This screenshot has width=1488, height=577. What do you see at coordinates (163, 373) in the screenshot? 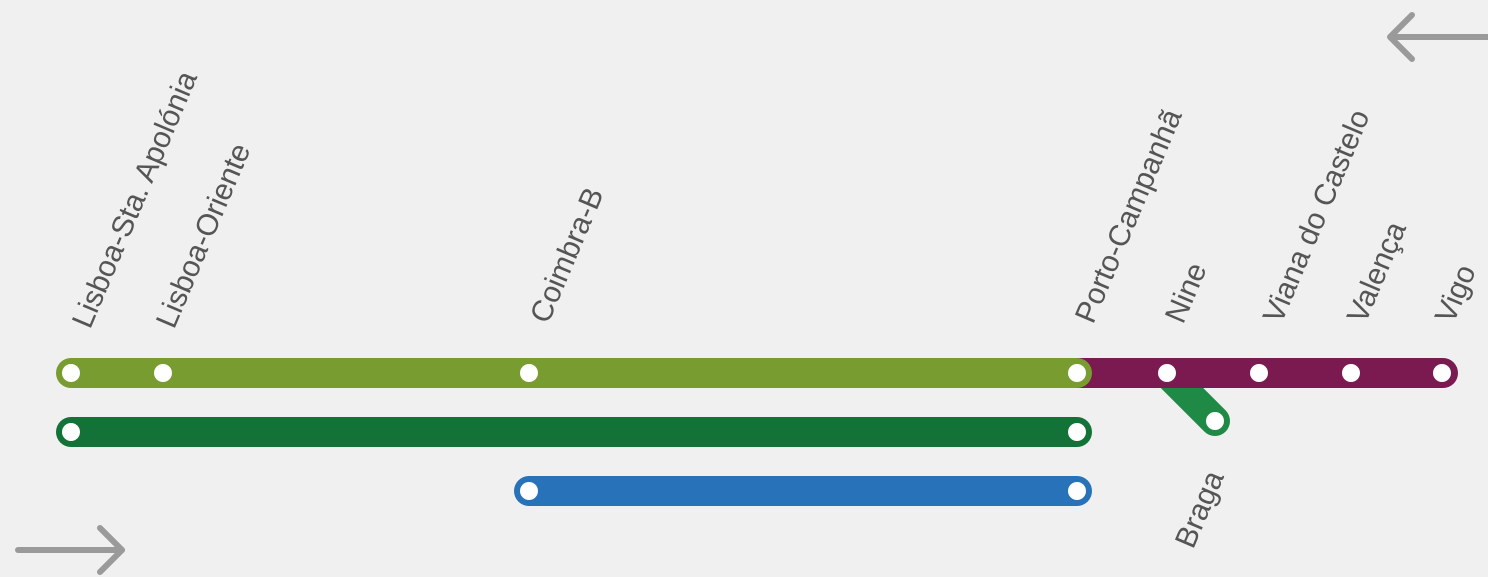
I see `station-dot-lisboa-oriente` at bounding box center [163, 373].